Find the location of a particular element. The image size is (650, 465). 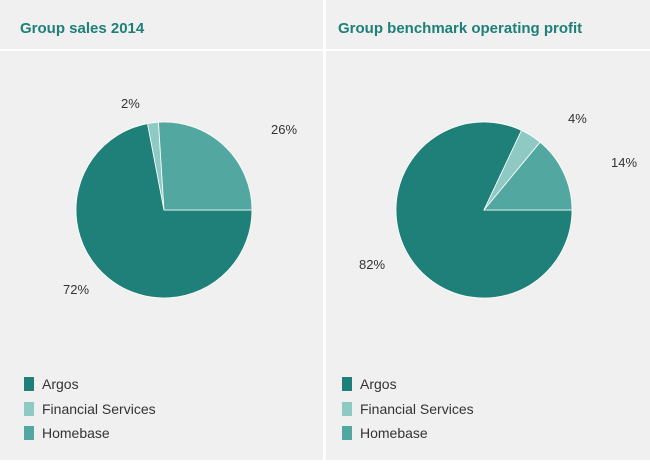

sales-legend: Argos Financial Services Homebase is located at coordinates (90, 409).